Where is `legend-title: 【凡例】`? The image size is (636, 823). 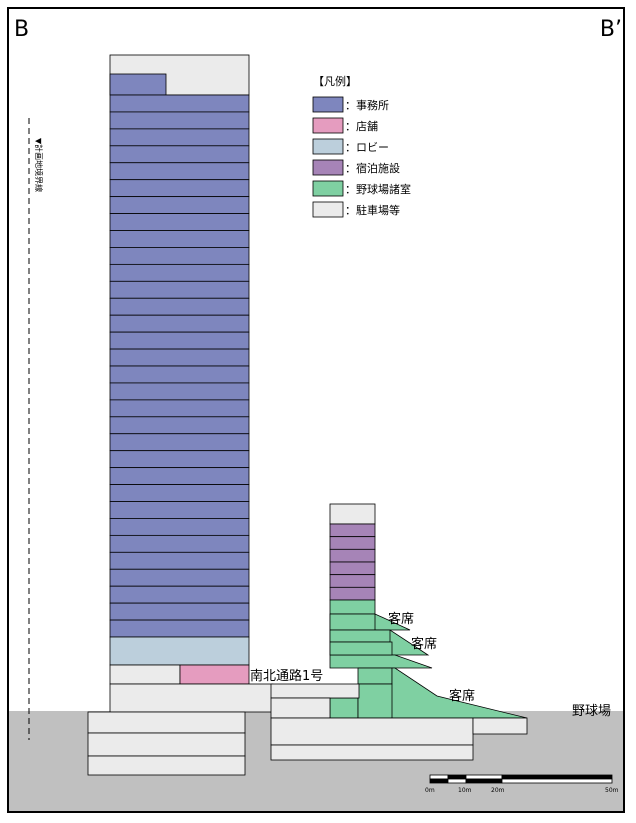
legend-title: 【凡例】 is located at coordinates (335, 81).